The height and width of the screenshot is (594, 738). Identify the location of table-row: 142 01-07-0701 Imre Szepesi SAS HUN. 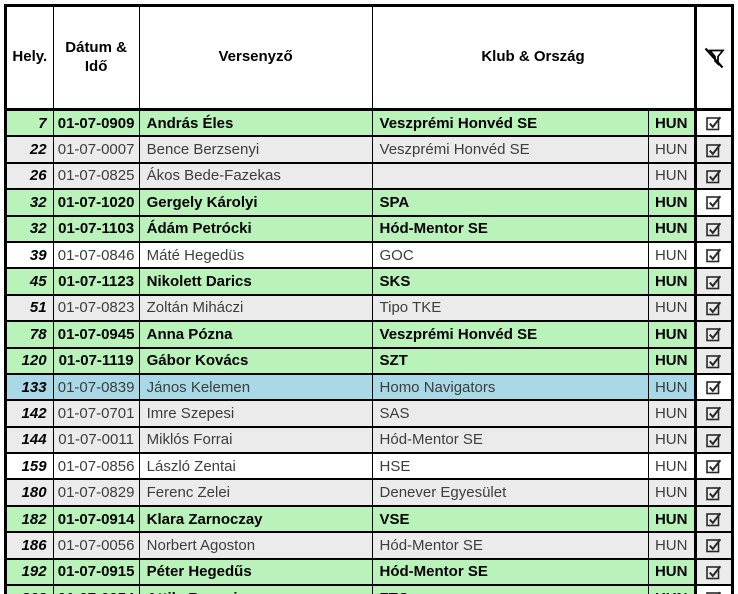
(369, 413).